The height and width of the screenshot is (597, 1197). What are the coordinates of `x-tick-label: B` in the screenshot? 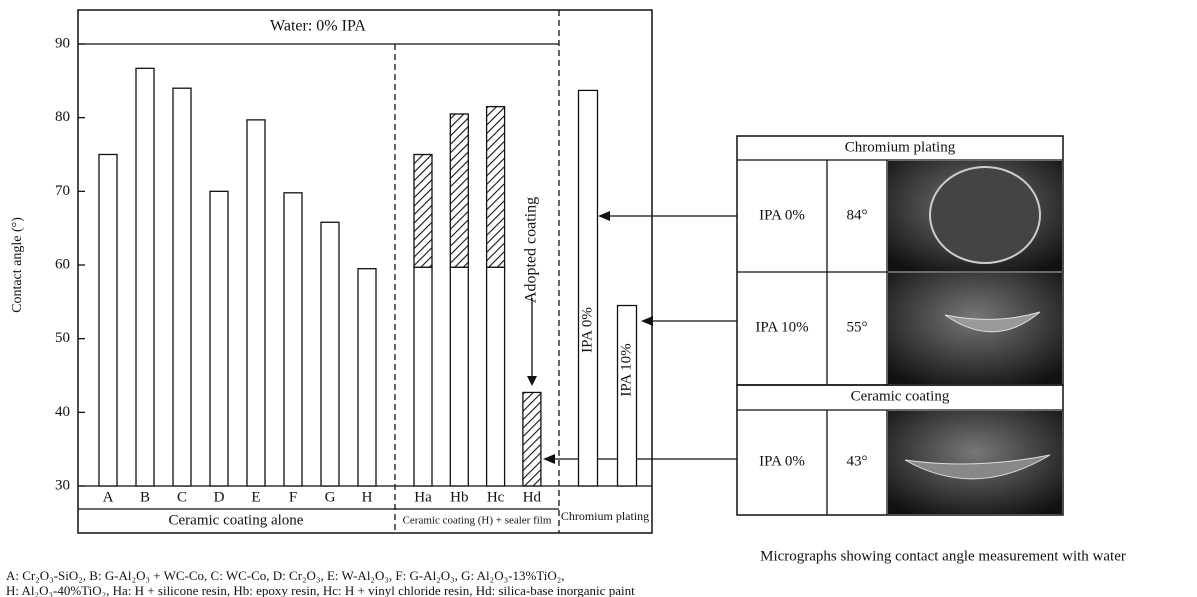 It's located at (145, 497).